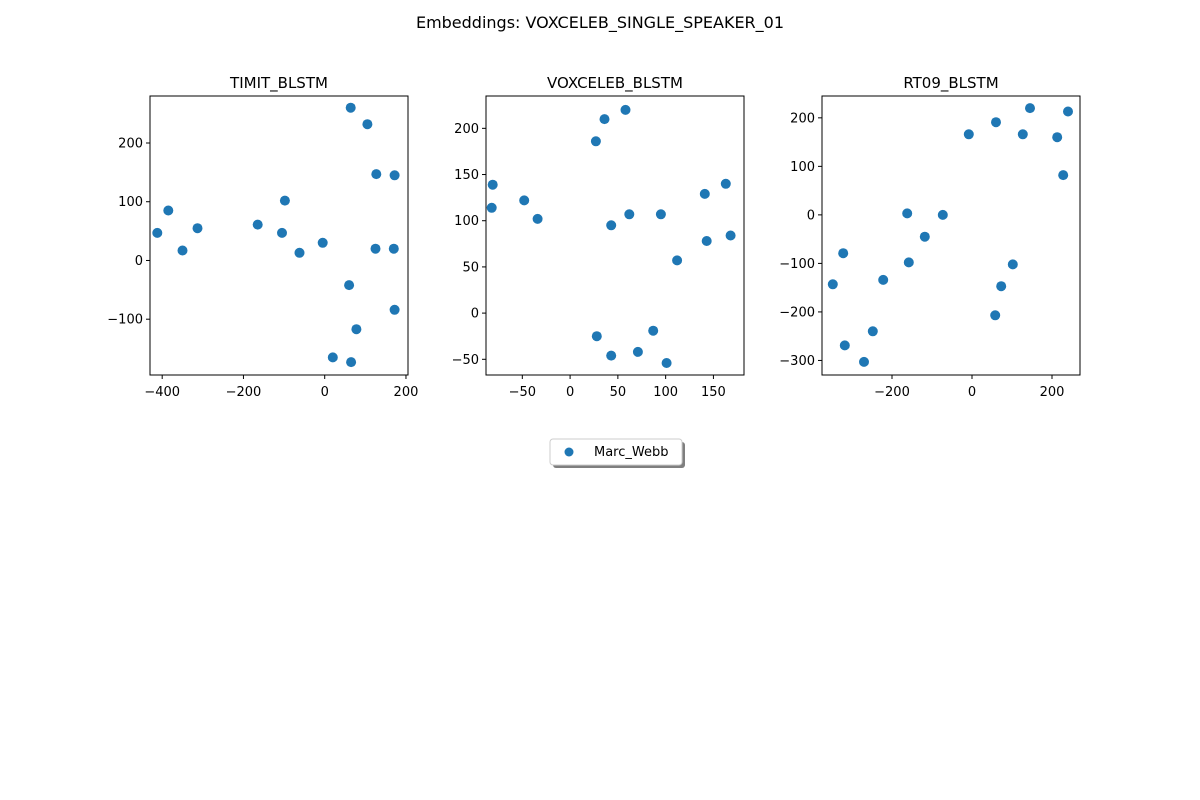 The image size is (1200, 800). Describe the element at coordinates (615, 83) in the screenshot. I see `subplot-title: VOXCELEB_BLSTM` at that location.